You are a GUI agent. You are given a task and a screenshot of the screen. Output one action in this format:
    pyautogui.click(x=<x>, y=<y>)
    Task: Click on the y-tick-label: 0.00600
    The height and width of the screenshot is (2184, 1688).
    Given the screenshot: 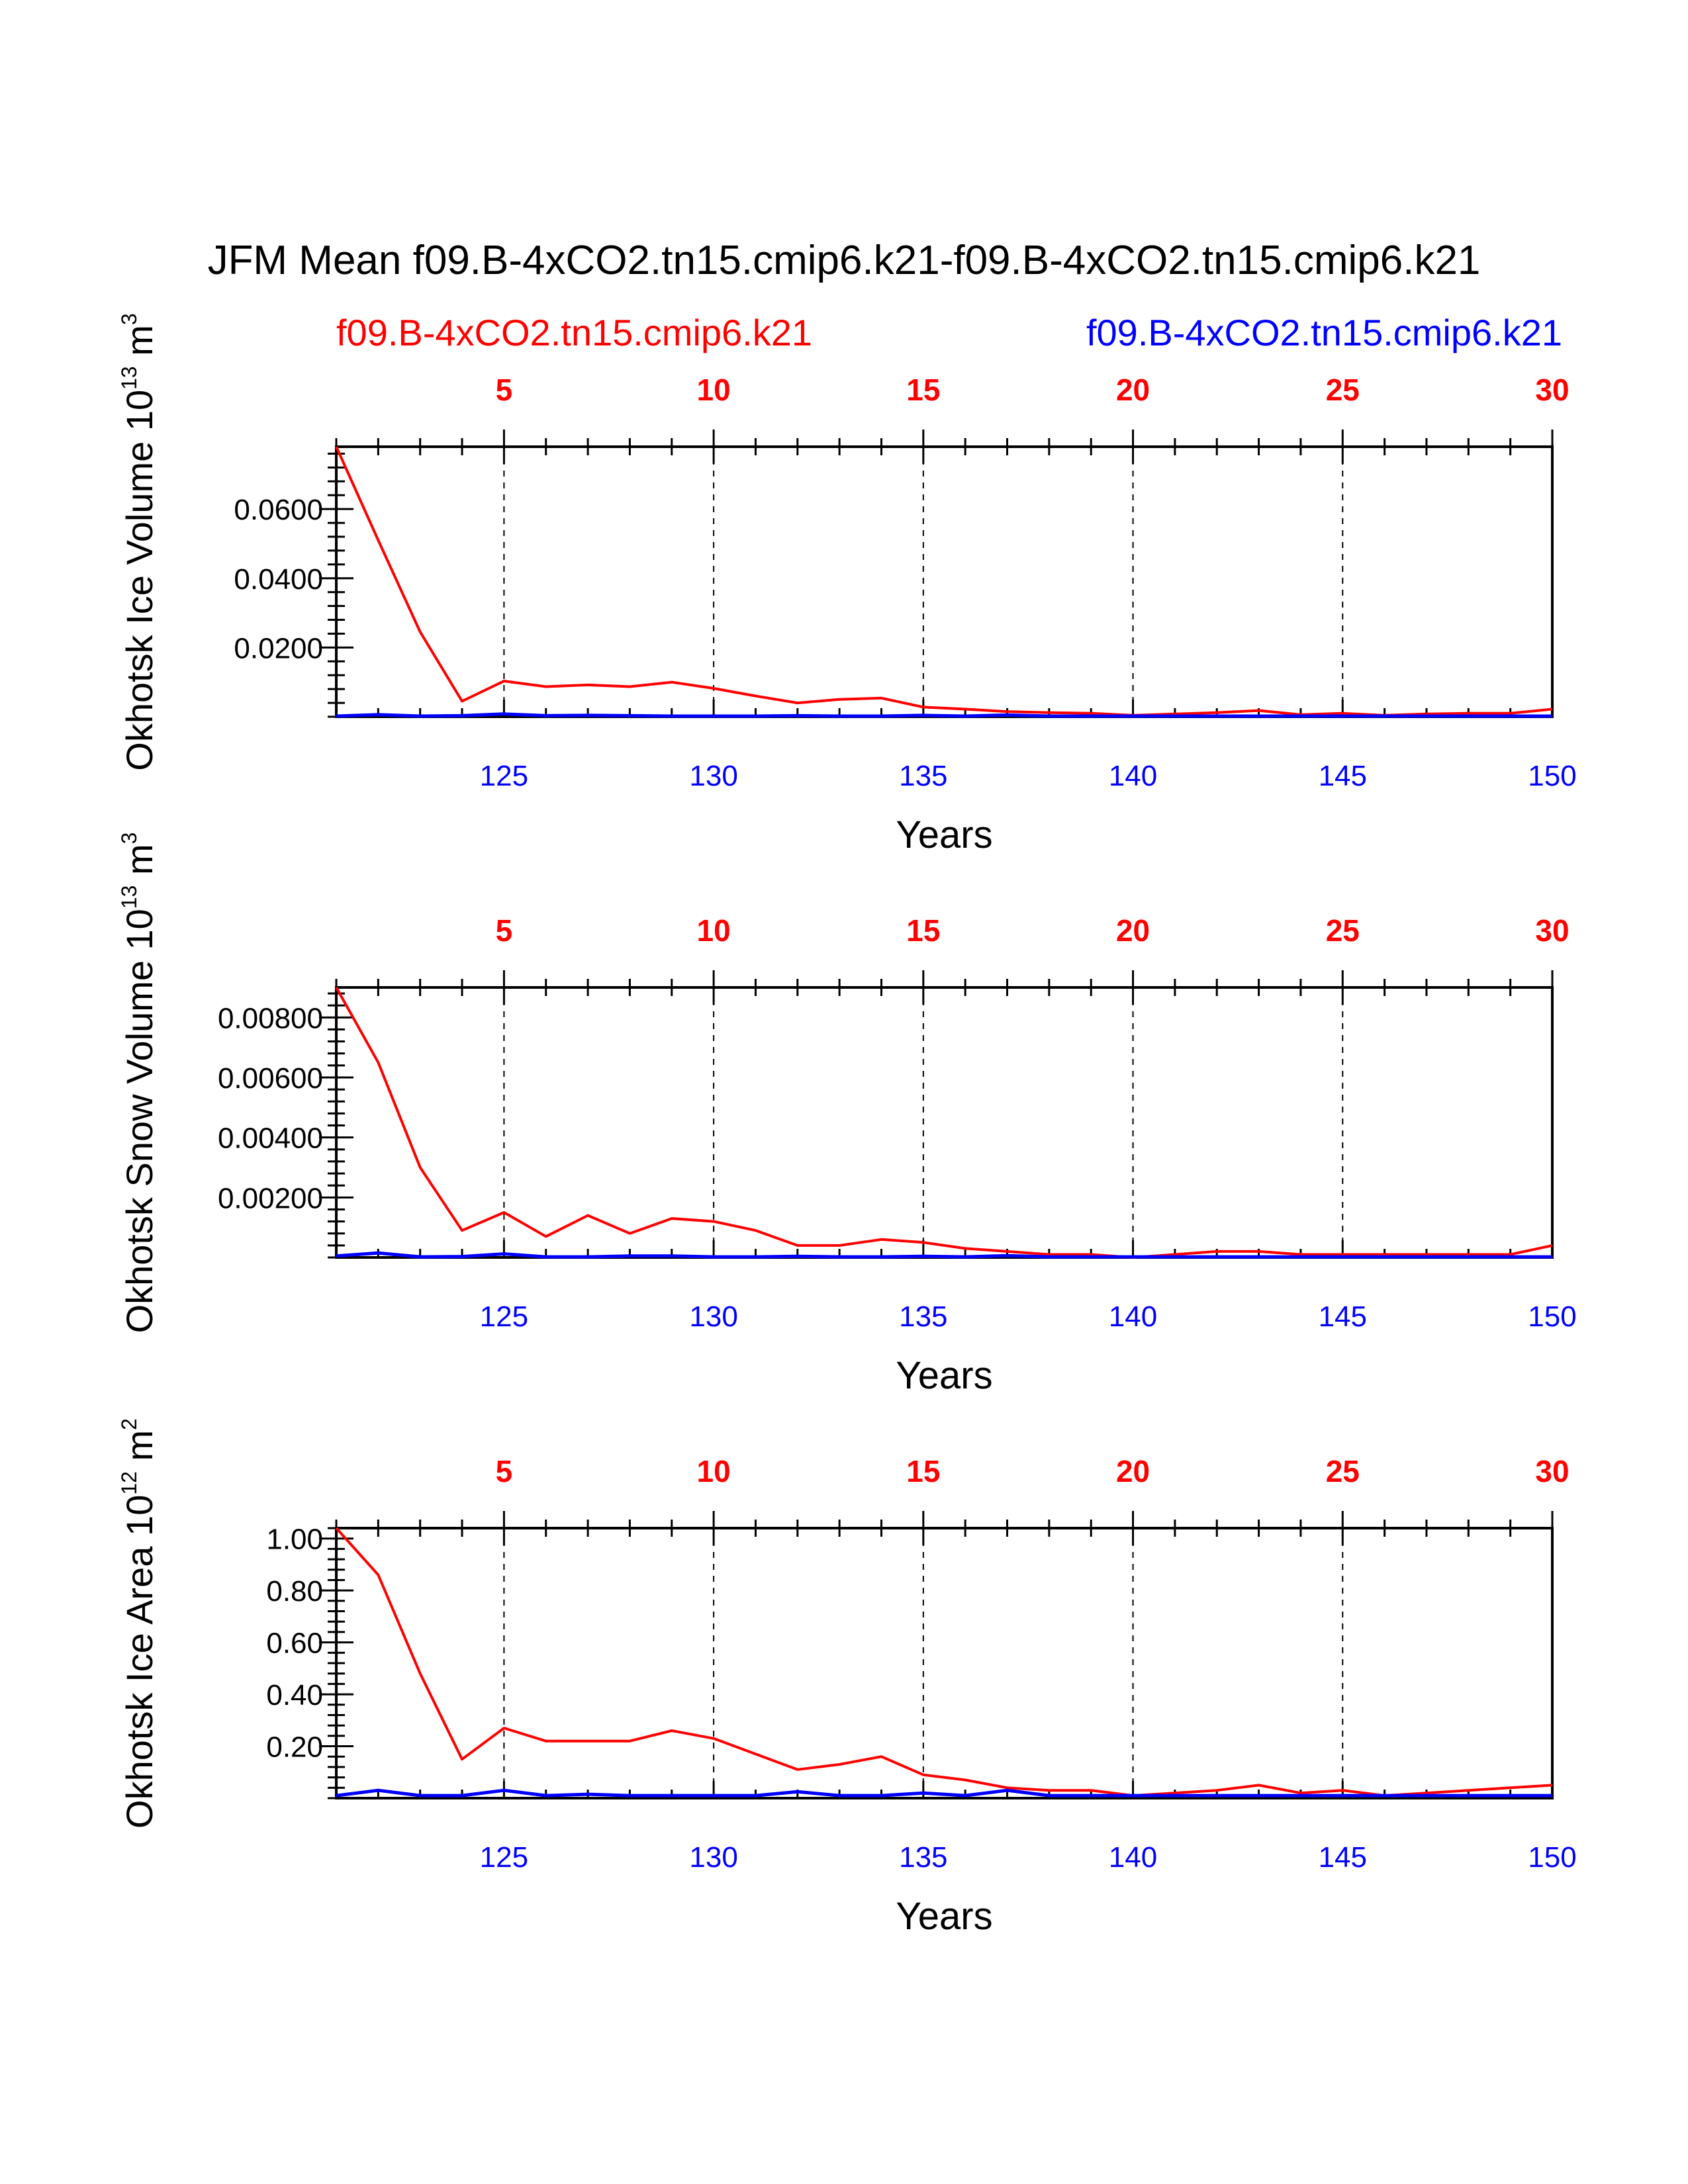 What is the action you would take?
    pyautogui.click(x=270, y=1078)
    